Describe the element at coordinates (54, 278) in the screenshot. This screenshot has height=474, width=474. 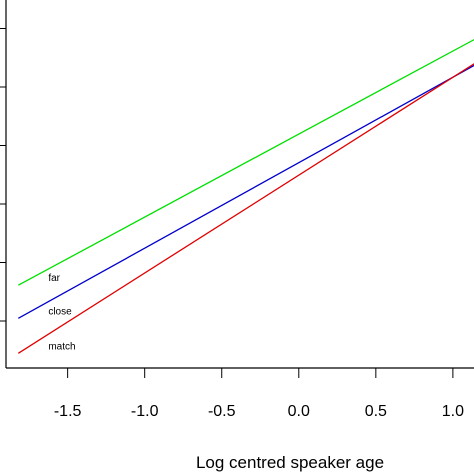
I see `series-label-far: far` at that location.